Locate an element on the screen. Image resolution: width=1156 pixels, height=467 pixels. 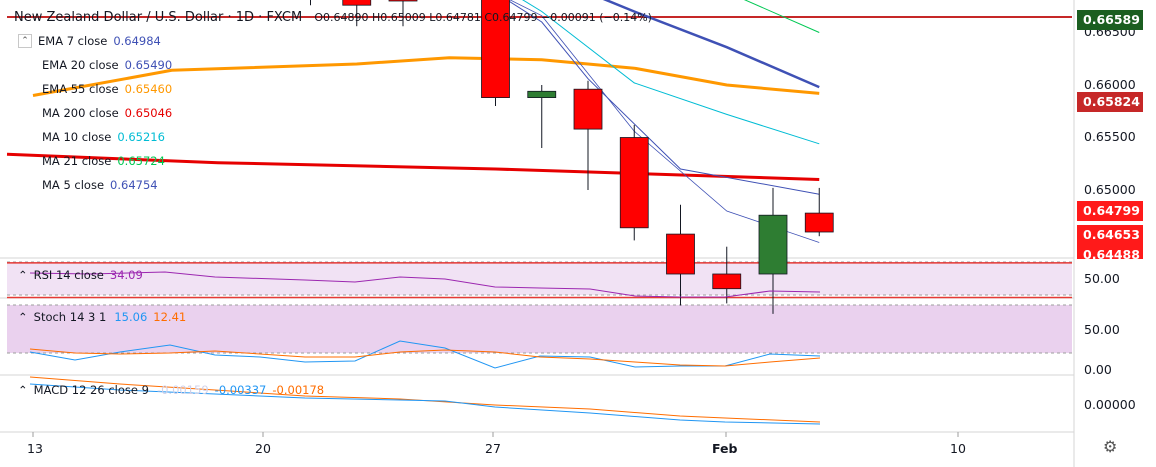
rsi-legend: ⌃ RSI 14 close 34.09 is located at coordinates (76, 275).